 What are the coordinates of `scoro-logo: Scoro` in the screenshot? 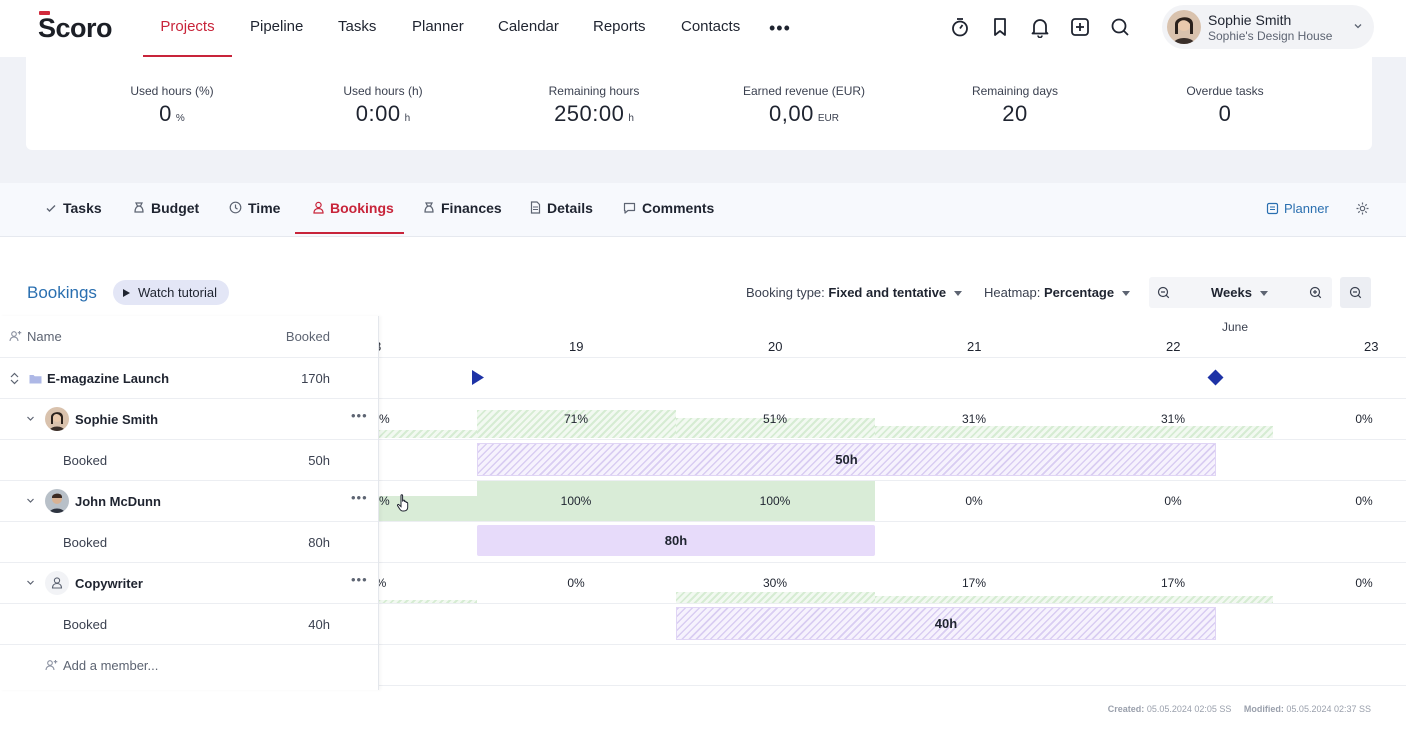 It's located at (75, 28).